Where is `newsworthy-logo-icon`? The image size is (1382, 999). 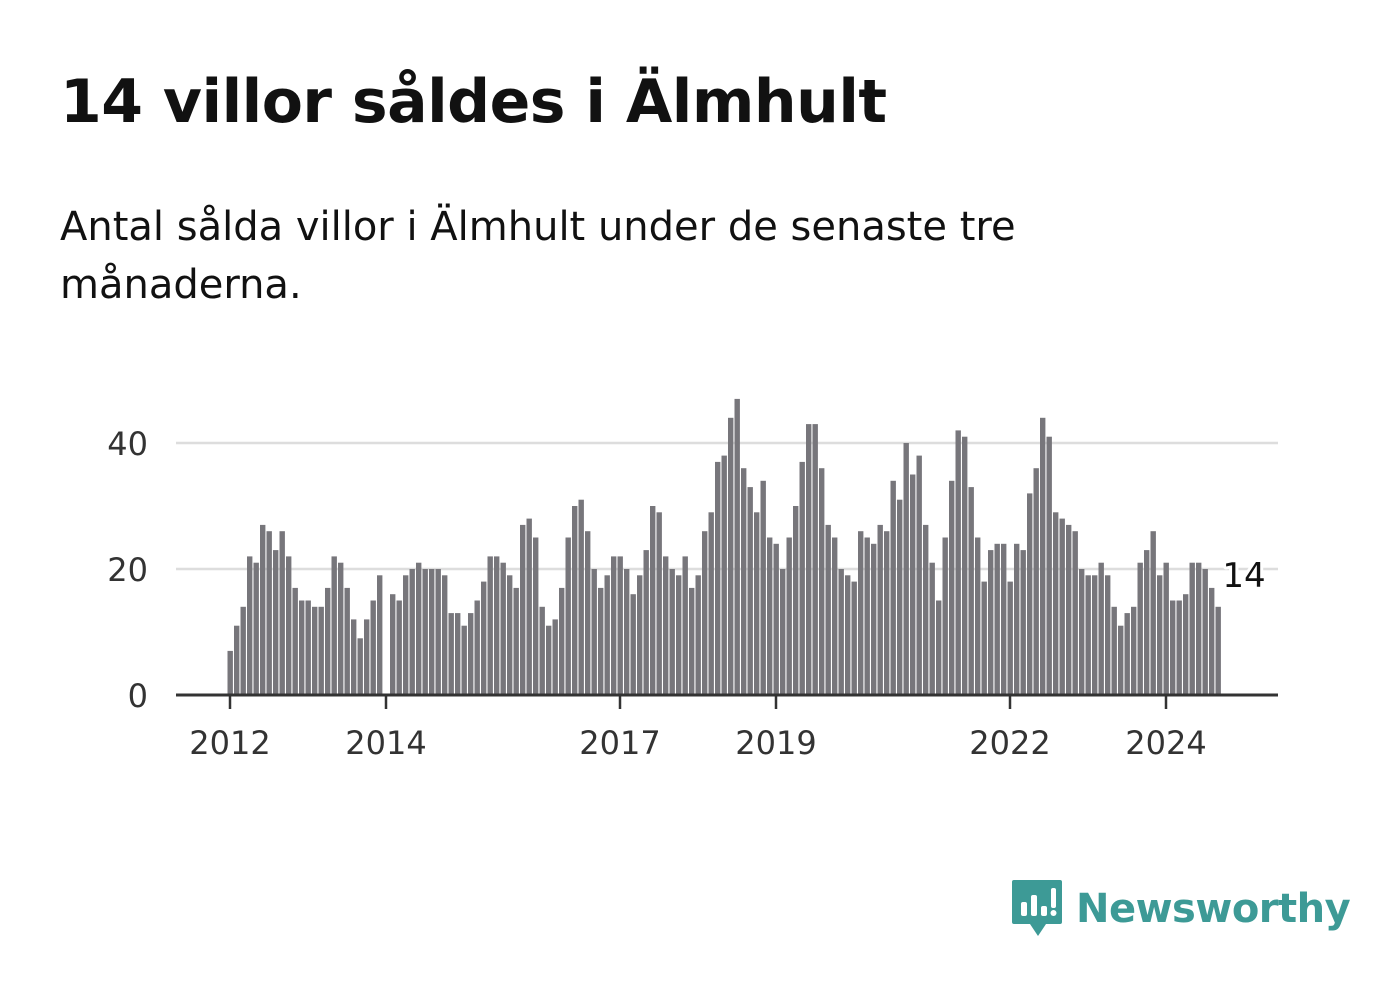 newsworthy-logo-icon is located at coordinates (1037, 908).